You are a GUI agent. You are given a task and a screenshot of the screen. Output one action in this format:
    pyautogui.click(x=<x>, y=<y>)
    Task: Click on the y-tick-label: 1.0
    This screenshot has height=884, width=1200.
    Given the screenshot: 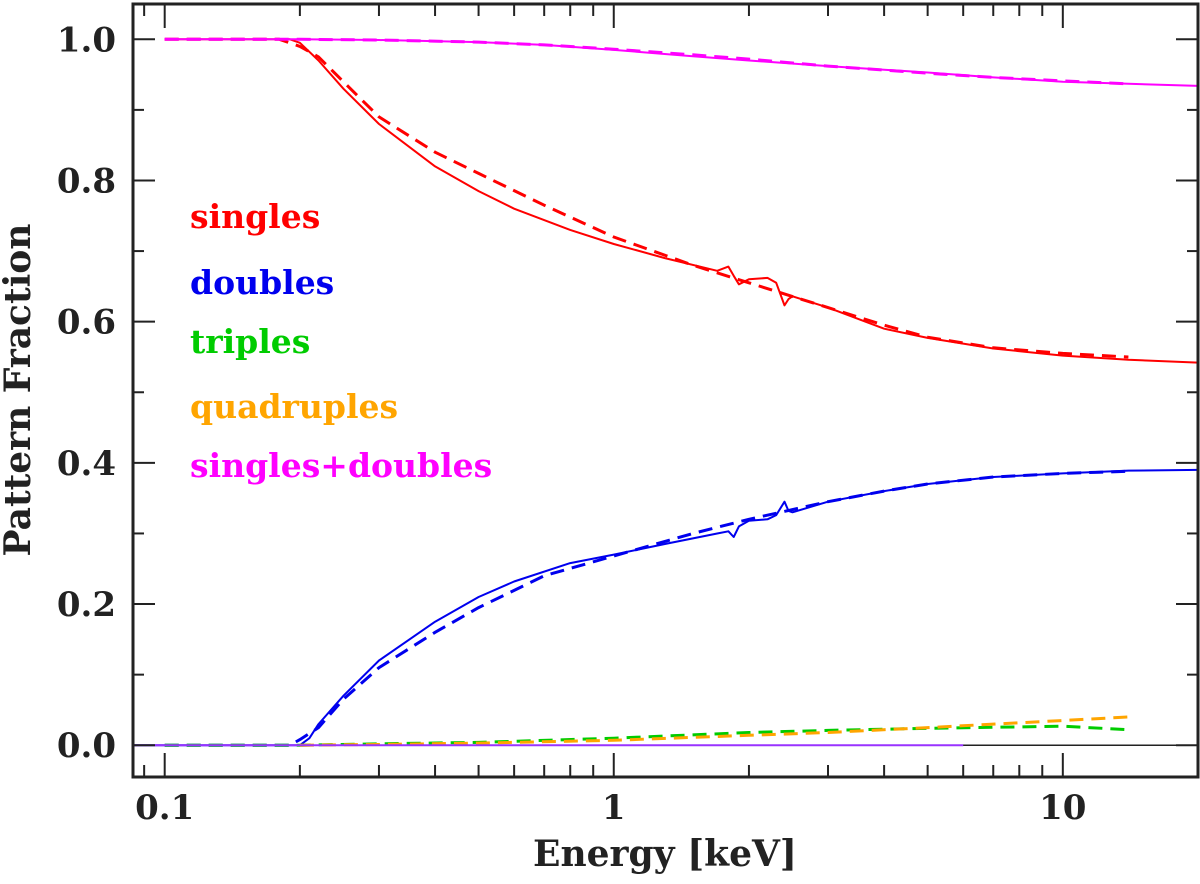 What is the action you would take?
    pyautogui.click(x=86, y=40)
    